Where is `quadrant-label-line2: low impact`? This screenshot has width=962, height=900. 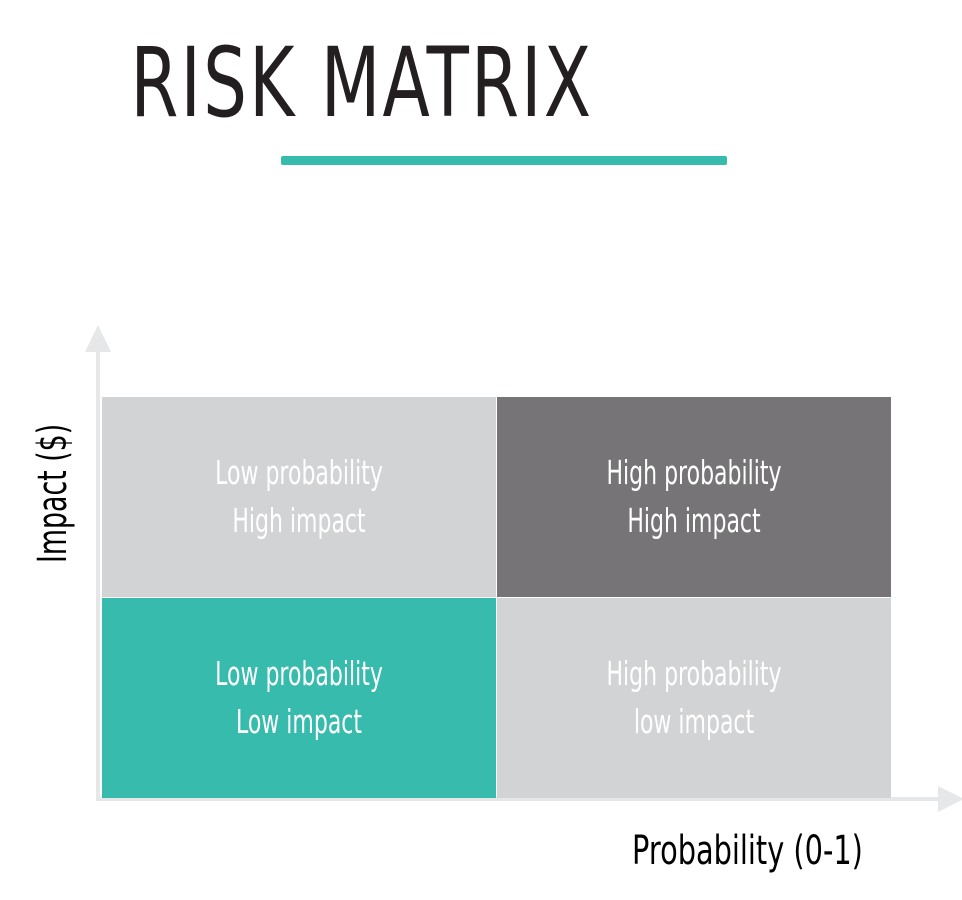
quadrant-label-line2: low impact is located at coordinates (694, 721).